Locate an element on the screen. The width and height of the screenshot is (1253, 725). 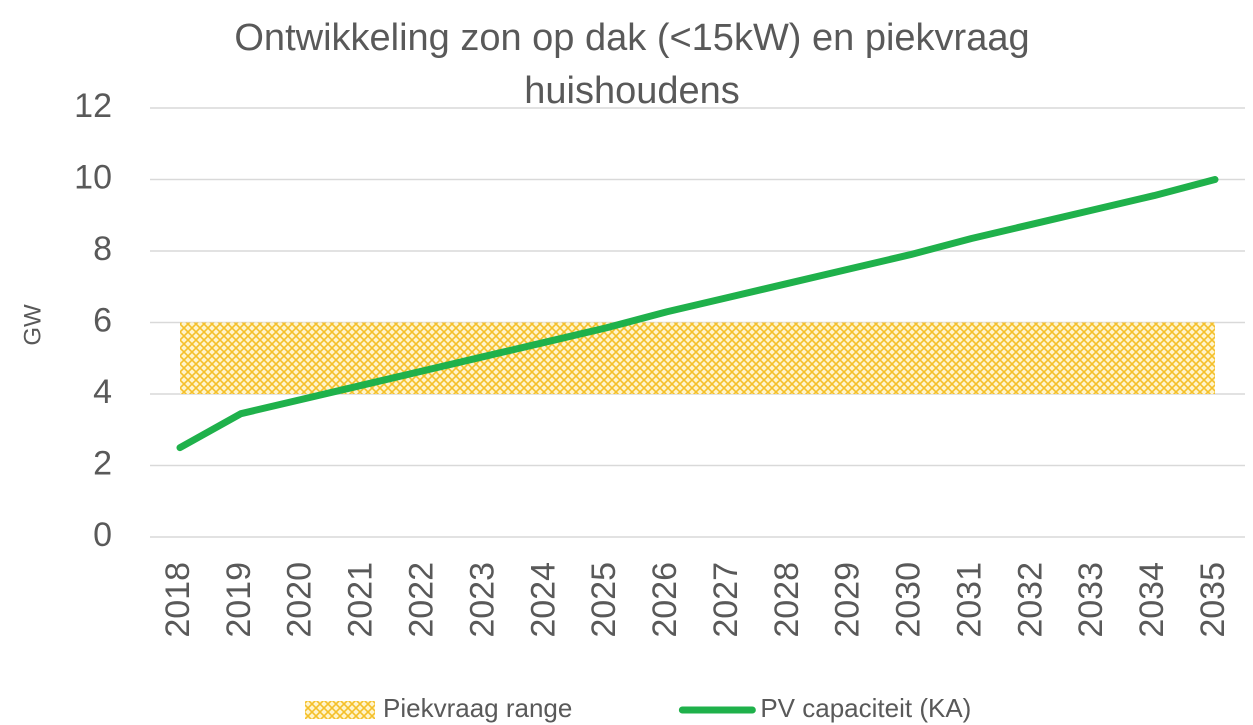
x-tick-label: 2027 is located at coordinates (726, 600).